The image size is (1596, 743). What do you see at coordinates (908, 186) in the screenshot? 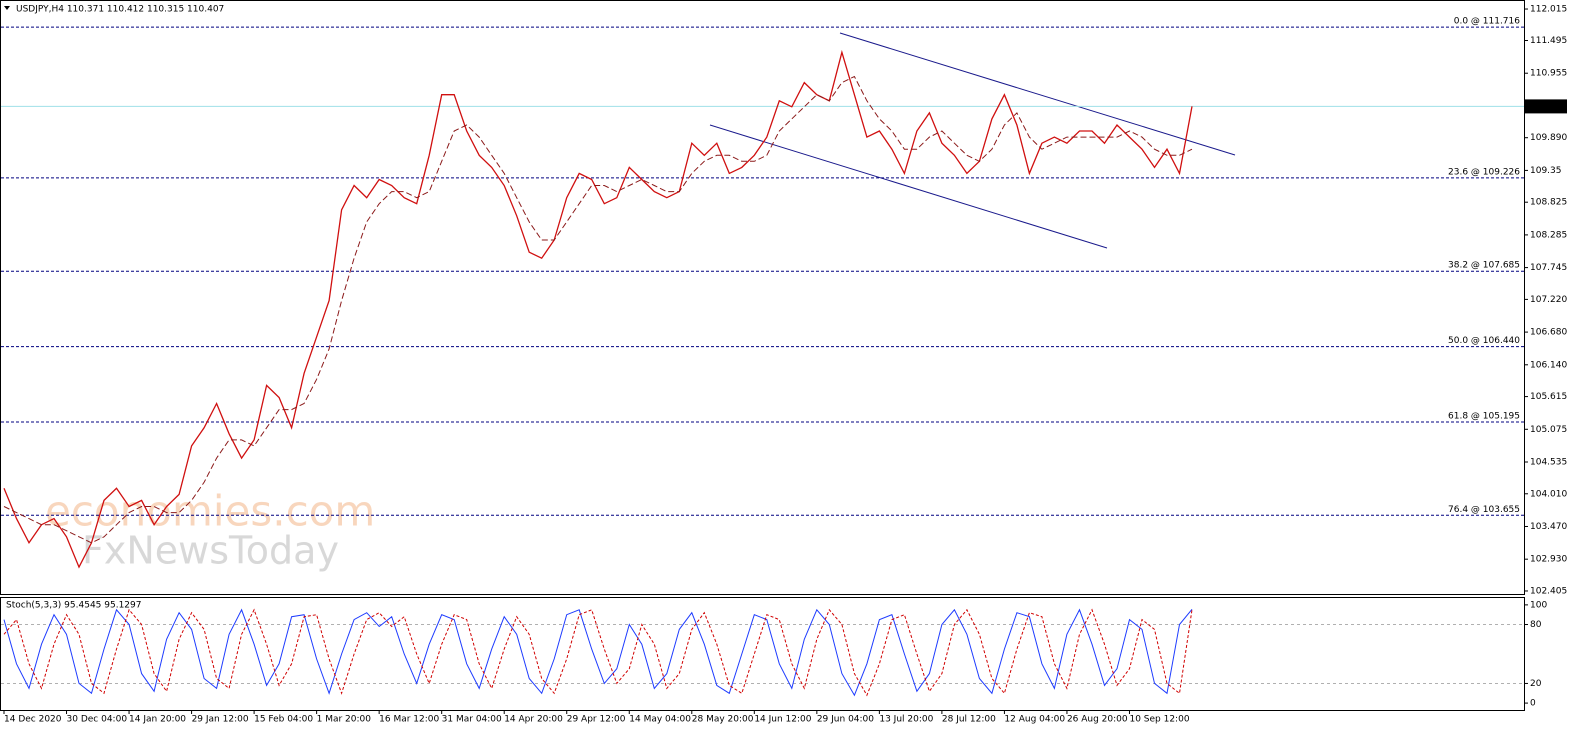
I see `channel-lower` at bounding box center [908, 186].